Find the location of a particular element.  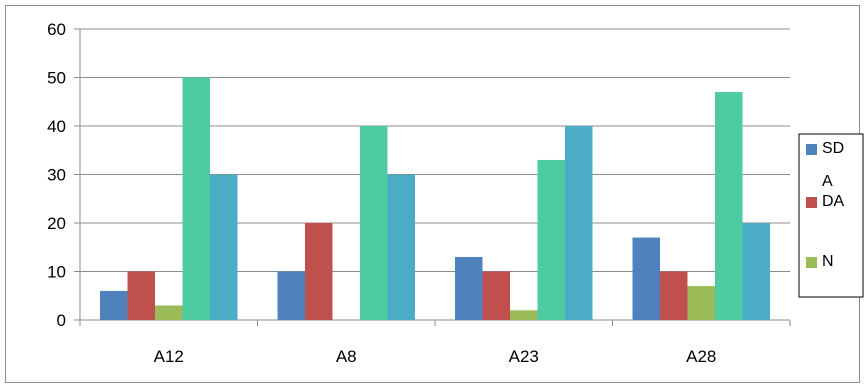

legend-swatch-n is located at coordinates (811, 262).